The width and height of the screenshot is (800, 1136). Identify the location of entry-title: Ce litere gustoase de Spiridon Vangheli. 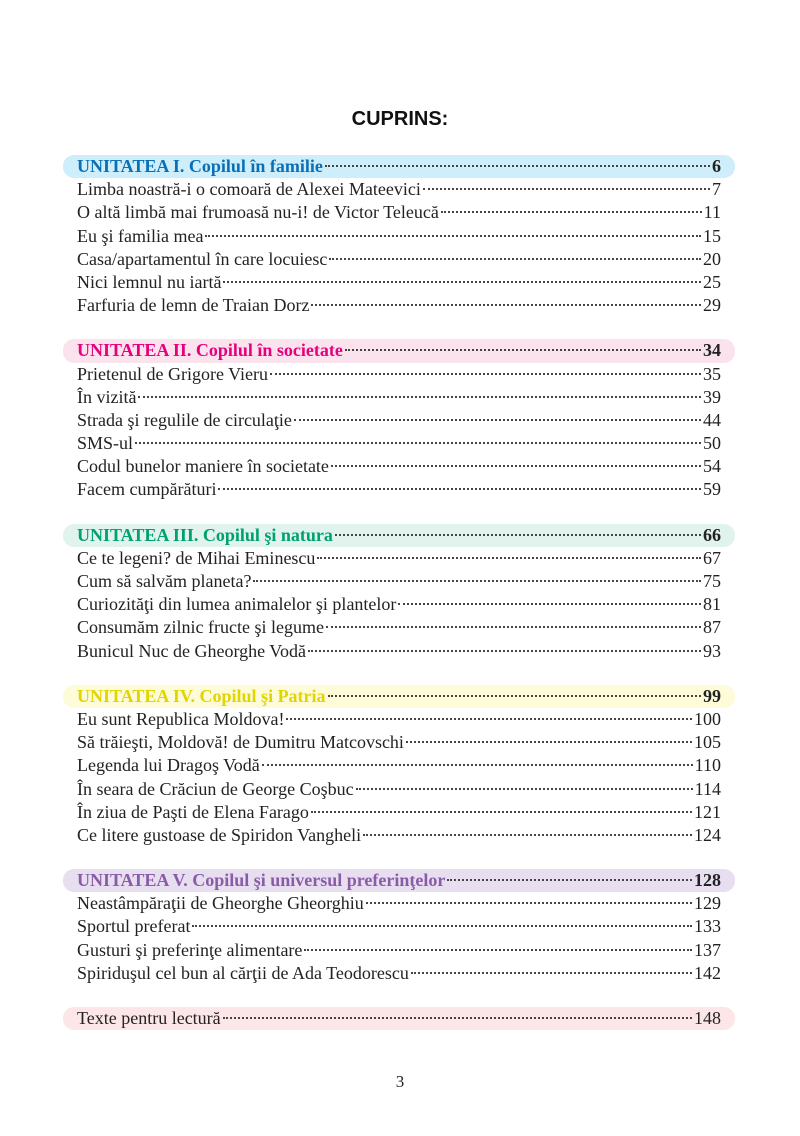
(219, 834).